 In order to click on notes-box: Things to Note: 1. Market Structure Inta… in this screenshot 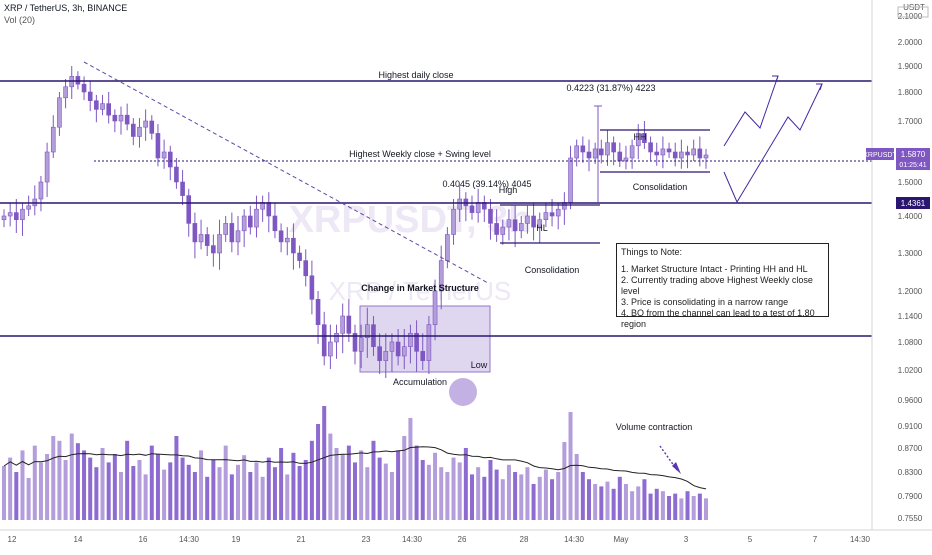, I will do `click(722, 286)`.